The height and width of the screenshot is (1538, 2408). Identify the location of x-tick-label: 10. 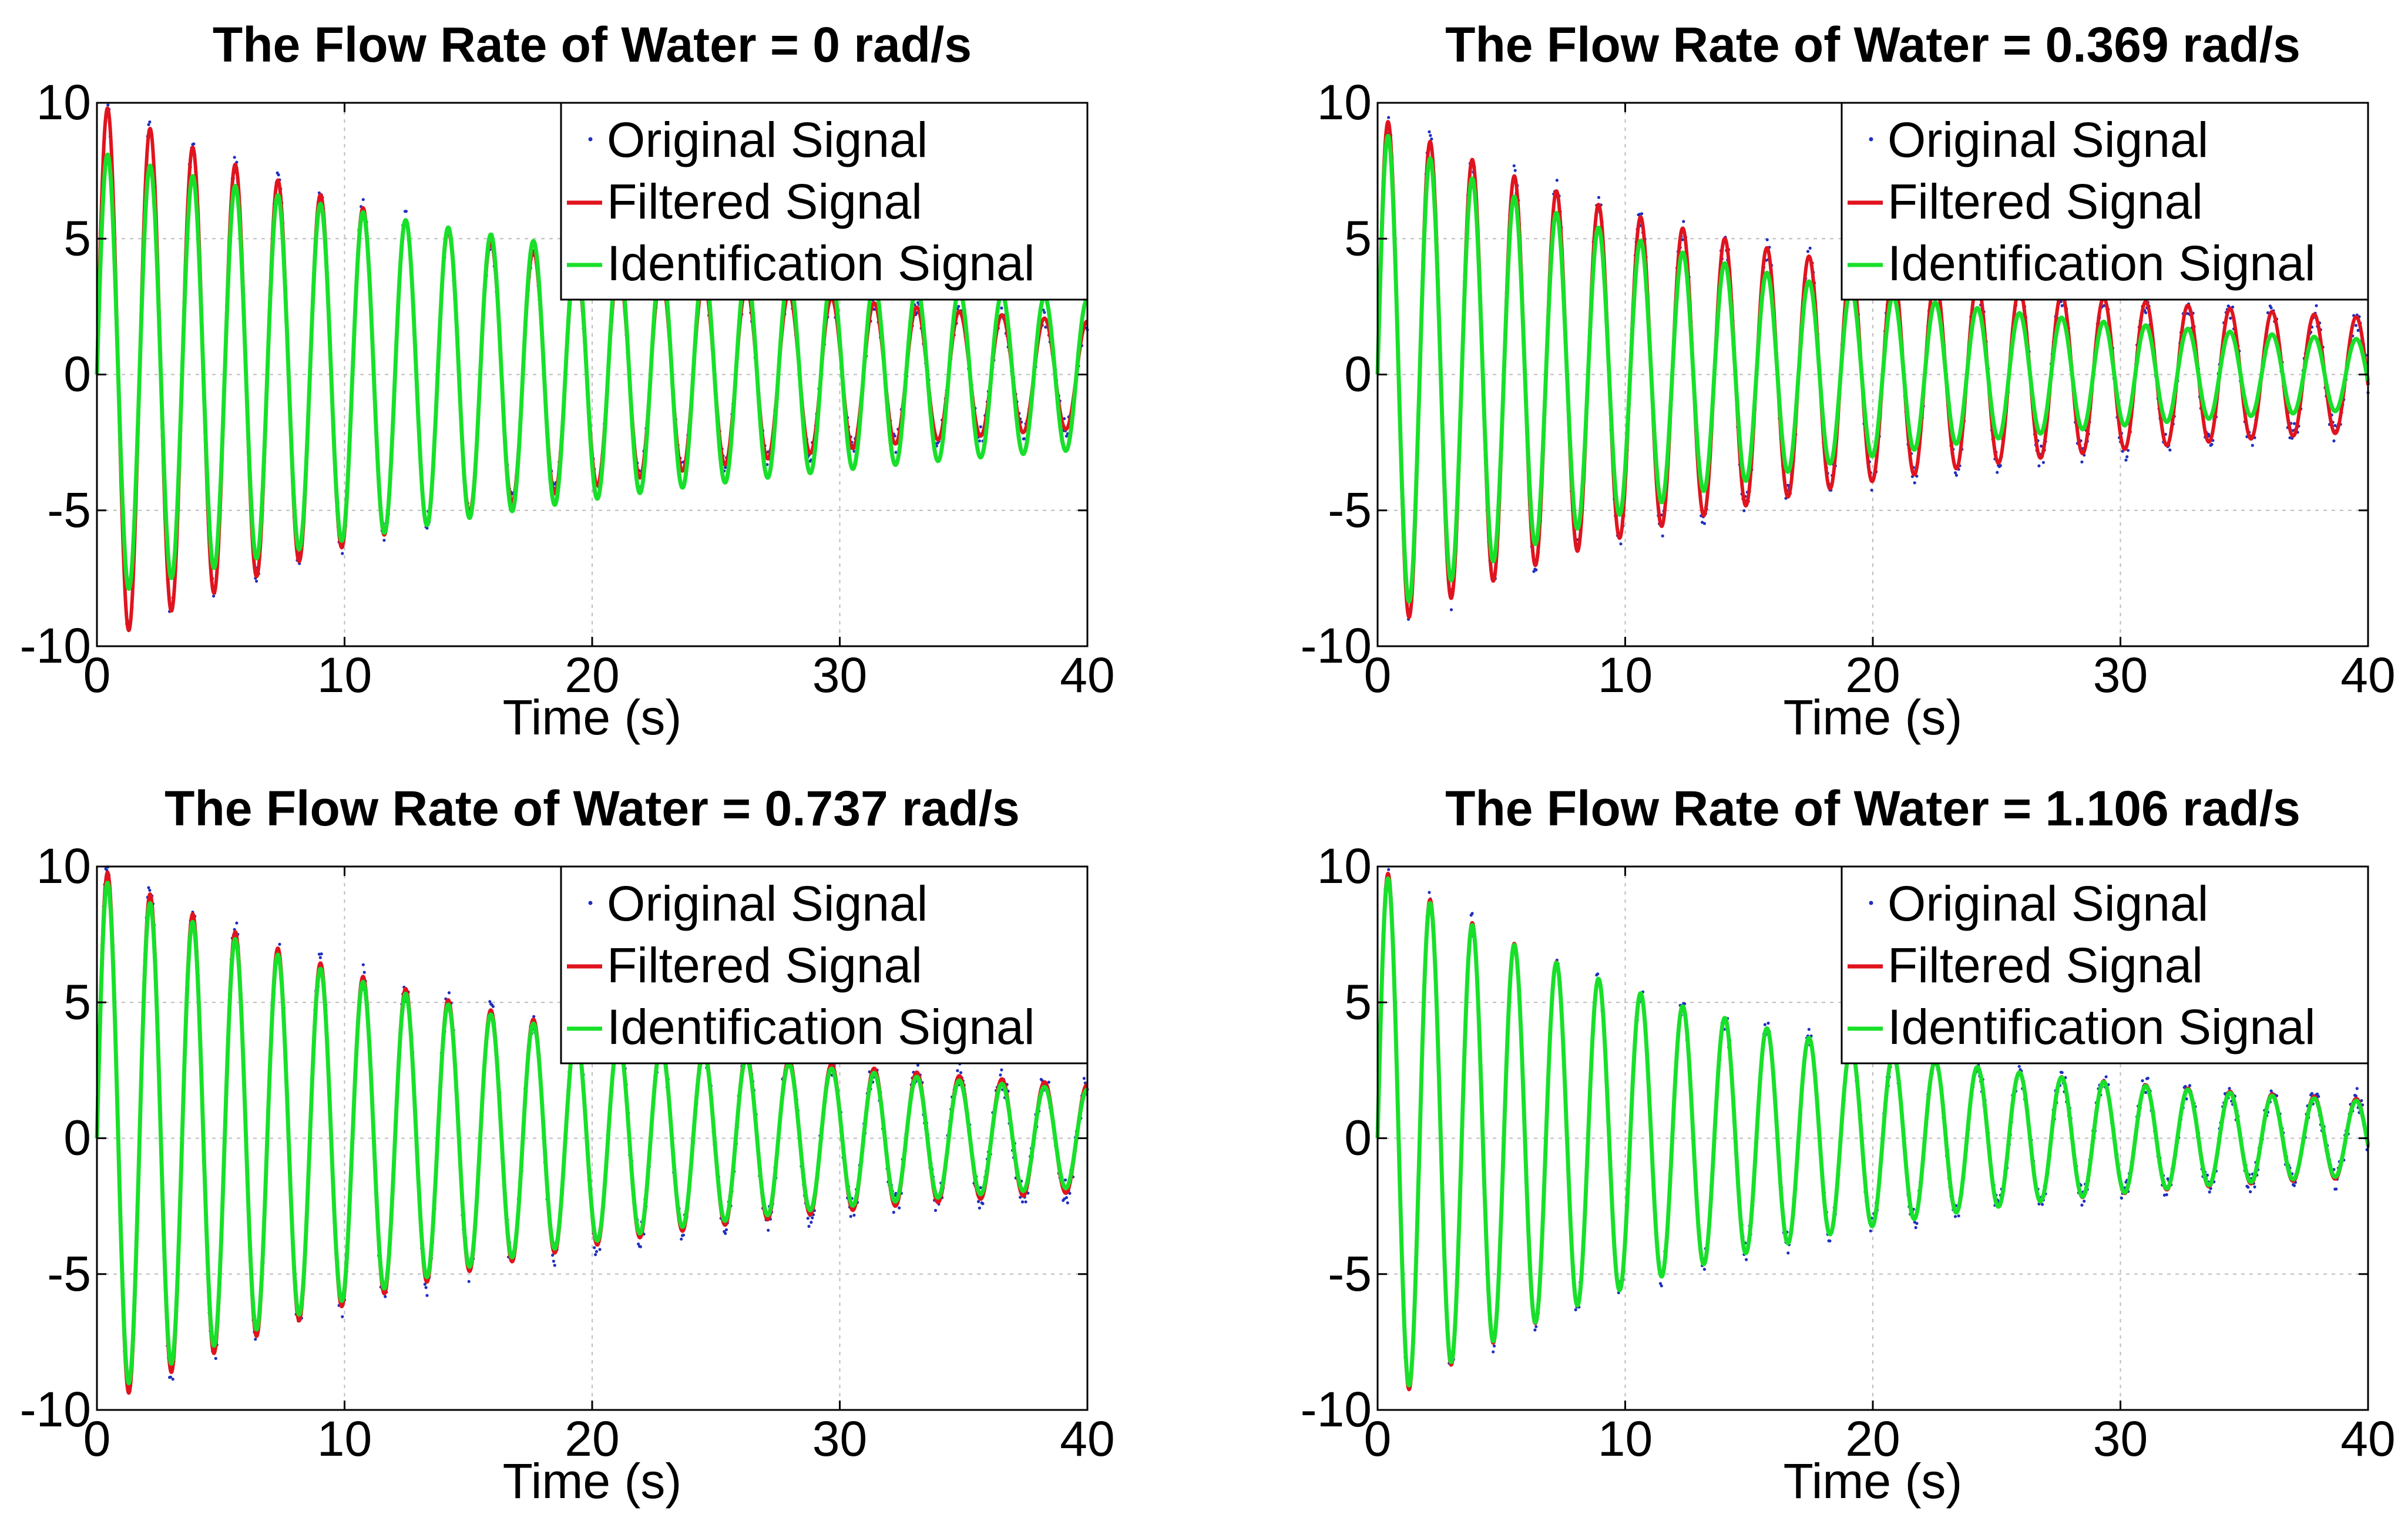
(344, 1438).